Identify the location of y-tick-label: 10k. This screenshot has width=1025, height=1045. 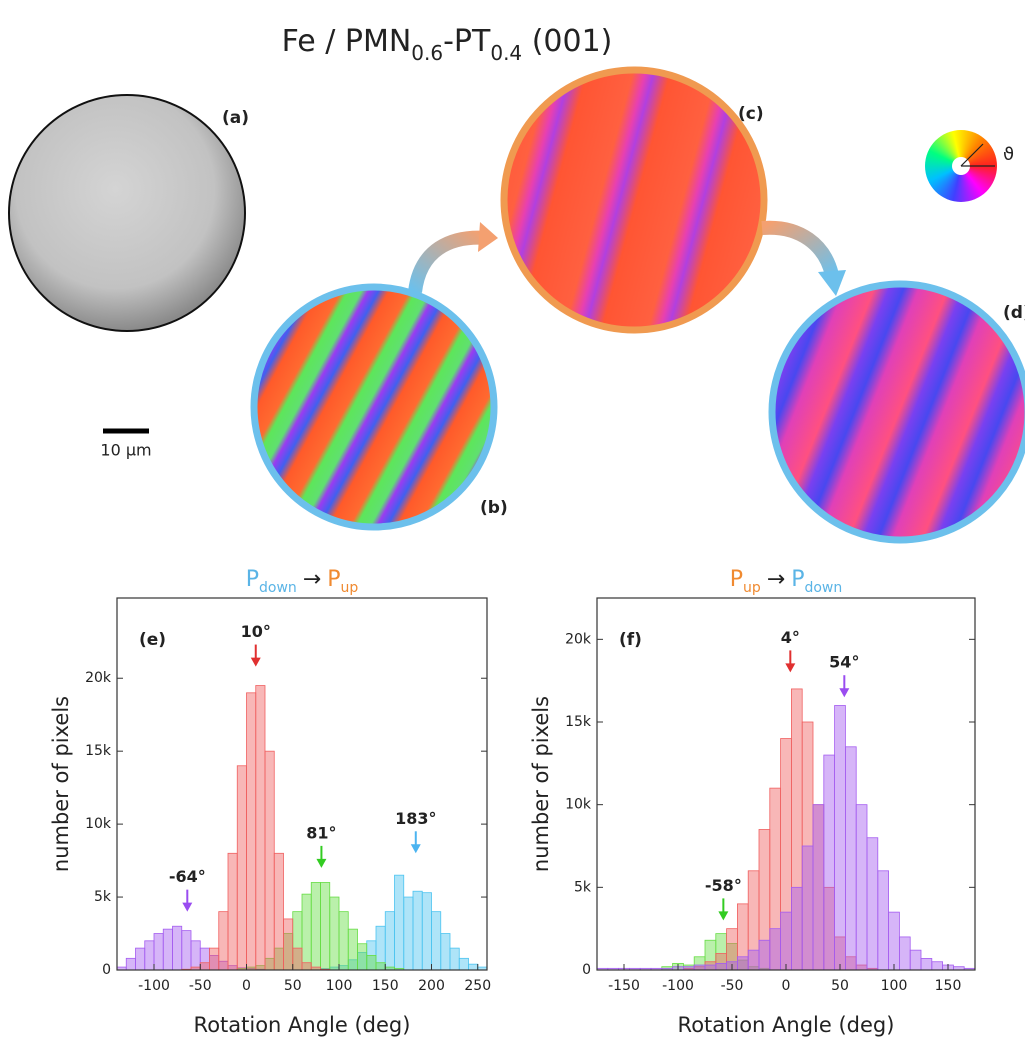
(578, 805).